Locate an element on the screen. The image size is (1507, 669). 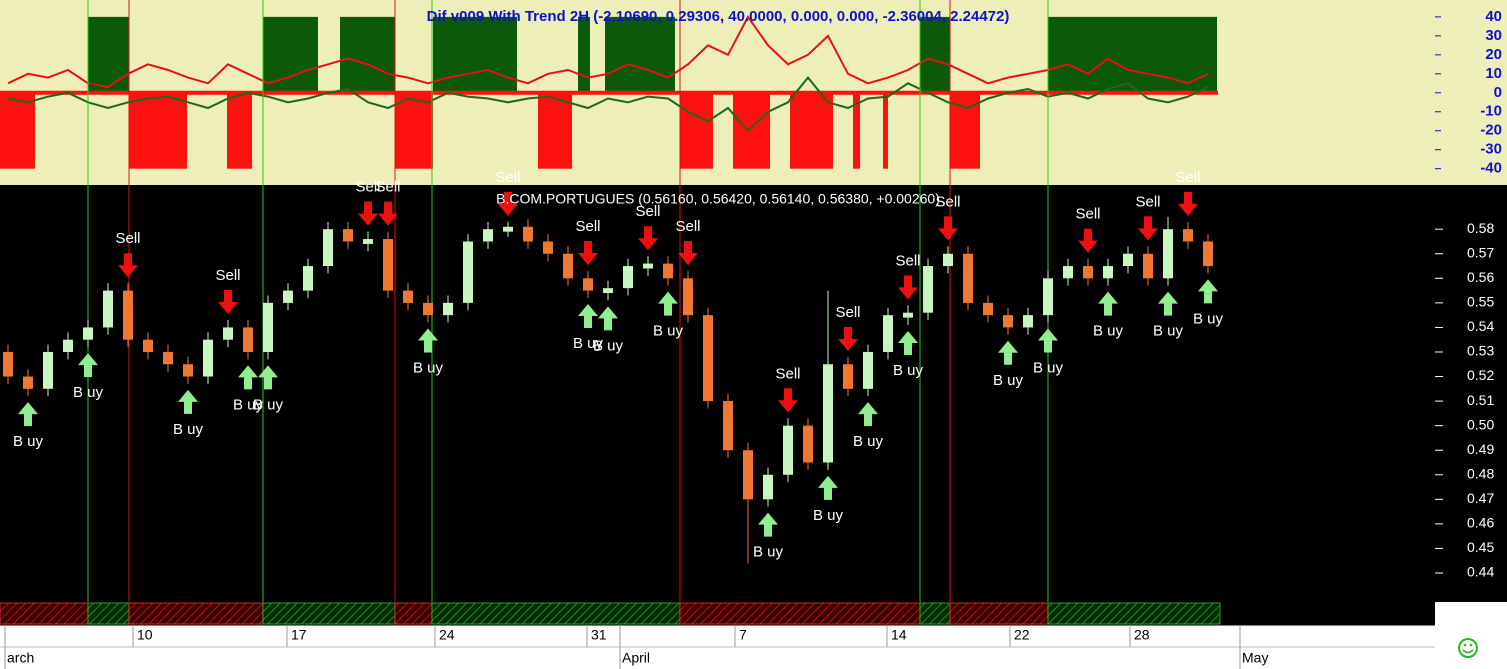
x-tick-label: 24 is located at coordinates (447, 635).